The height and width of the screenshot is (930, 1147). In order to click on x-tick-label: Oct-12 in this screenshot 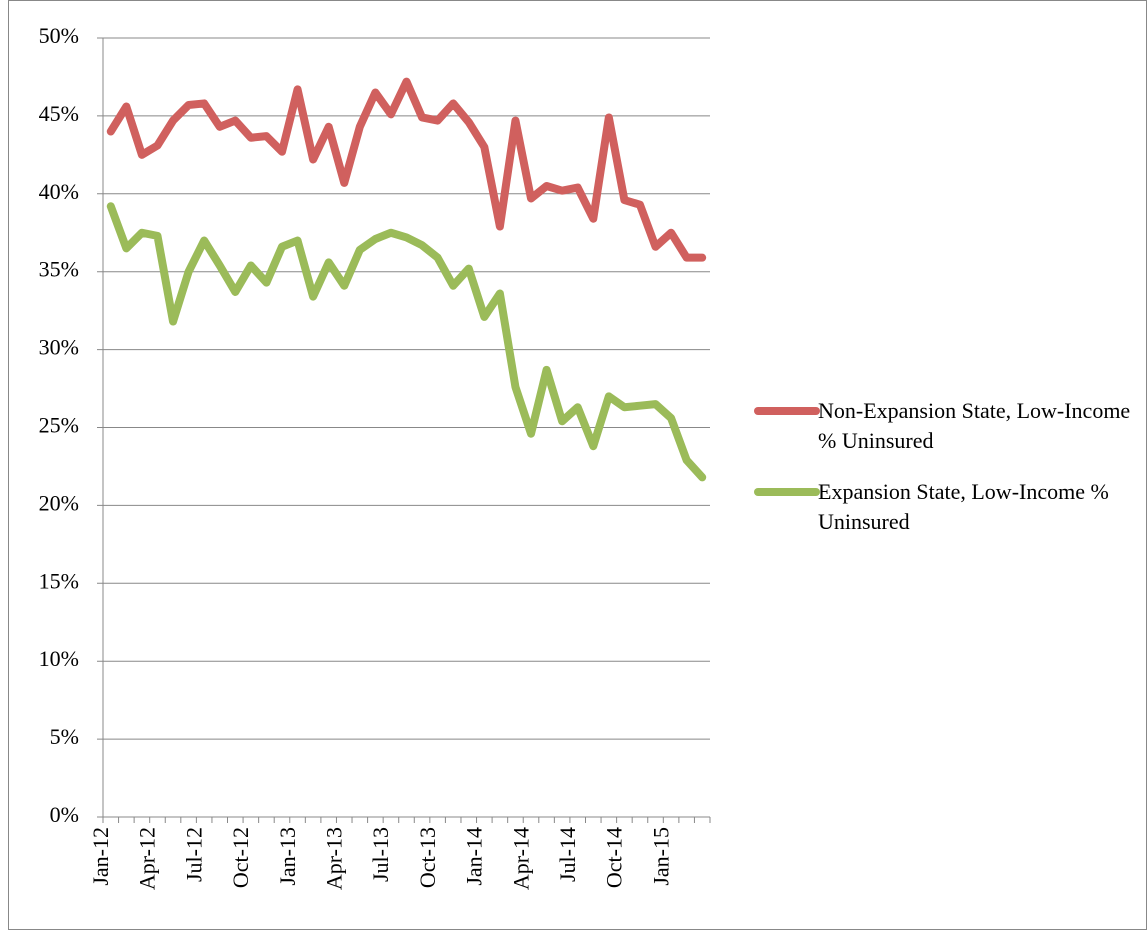, I will do `click(240, 857)`.